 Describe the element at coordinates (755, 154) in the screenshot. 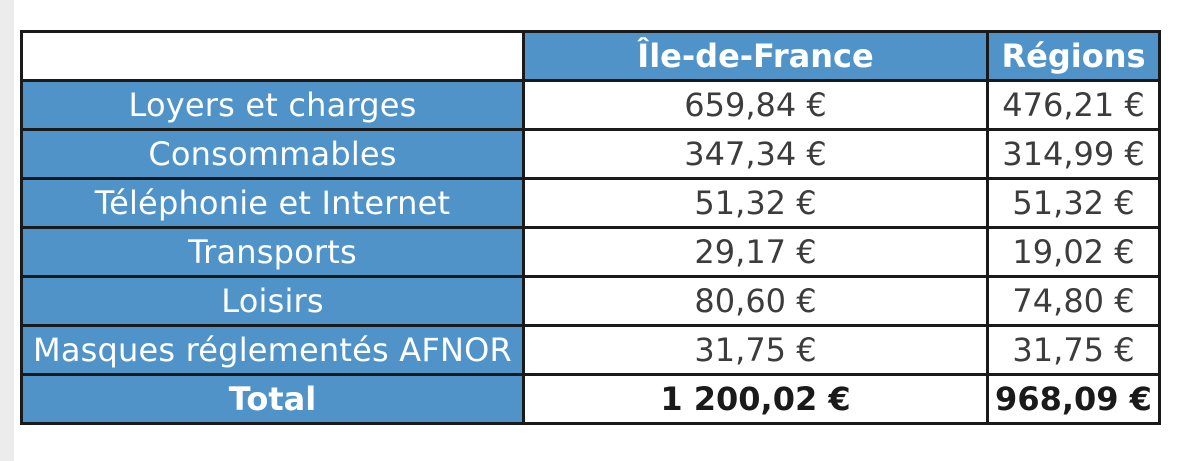

I see `cell-ile-de-france: 347,34 €` at that location.